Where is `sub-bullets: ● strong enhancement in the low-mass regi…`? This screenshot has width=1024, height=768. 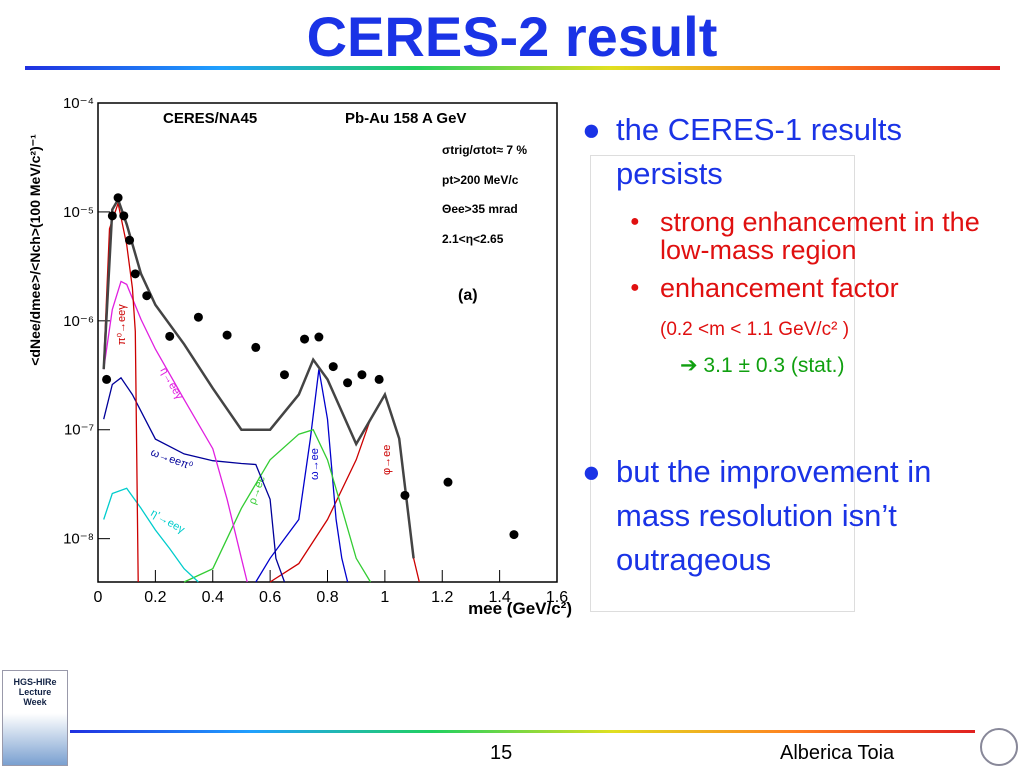
sub-bullets: ● strong enhancement in the low-mass regi… is located at coordinates (810, 294).